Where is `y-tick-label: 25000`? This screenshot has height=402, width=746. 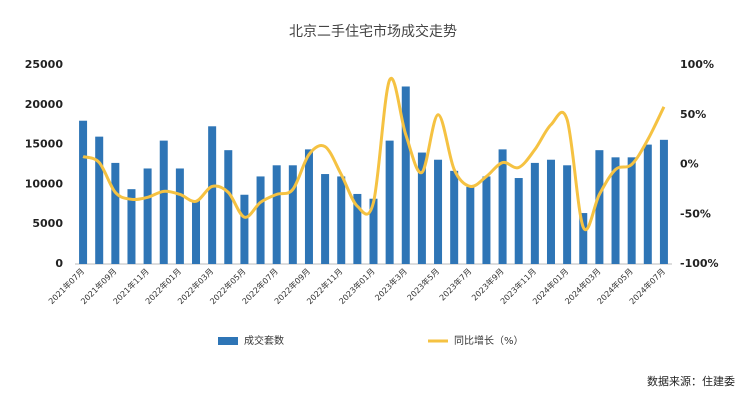
y-tick-label: 25000 is located at coordinates (44, 64).